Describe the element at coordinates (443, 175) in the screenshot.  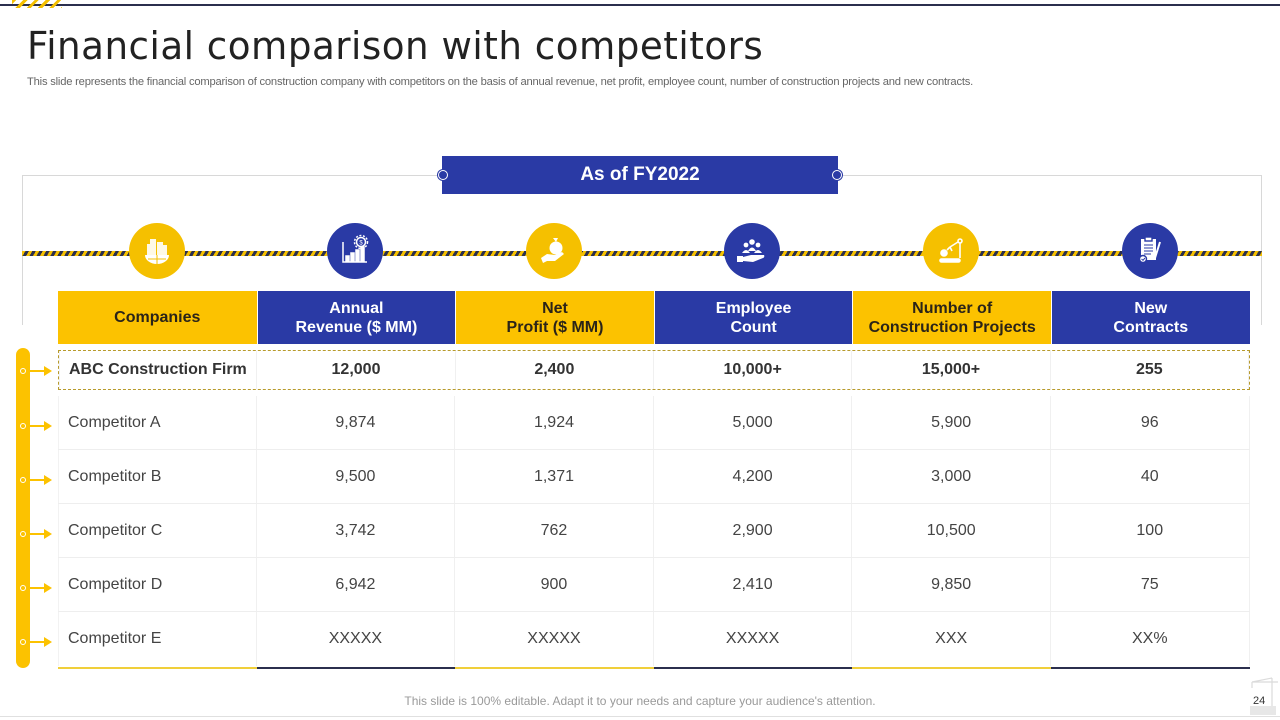
I see `banner-left-dot` at that location.